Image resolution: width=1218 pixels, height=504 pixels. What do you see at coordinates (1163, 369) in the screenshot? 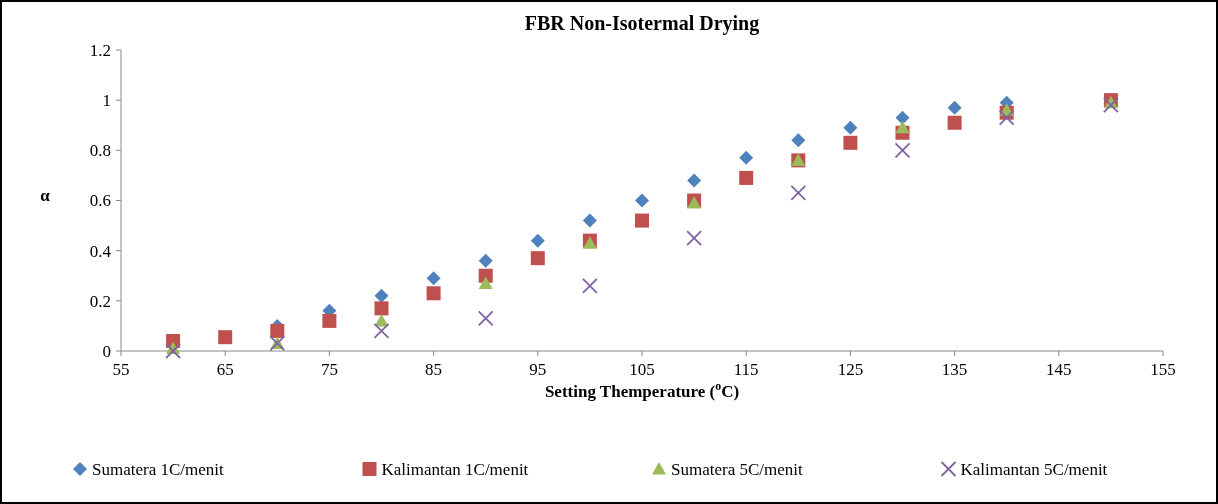
I see `x-tick-label: 155` at bounding box center [1163, 369].